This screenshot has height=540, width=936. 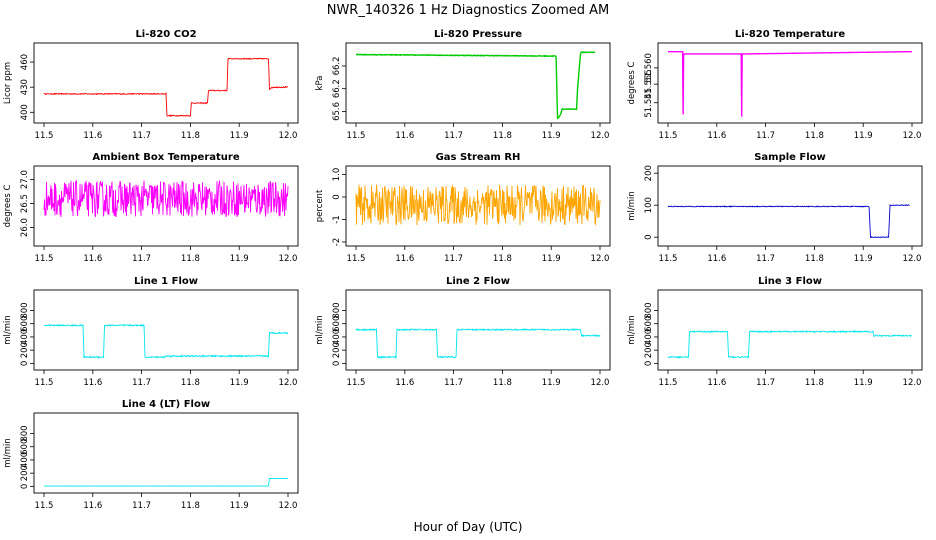 What do you see at coordinates (649, 68) in the screenshot?
I see `y-tick-label: 51.560` at bounding box center [649, 68].